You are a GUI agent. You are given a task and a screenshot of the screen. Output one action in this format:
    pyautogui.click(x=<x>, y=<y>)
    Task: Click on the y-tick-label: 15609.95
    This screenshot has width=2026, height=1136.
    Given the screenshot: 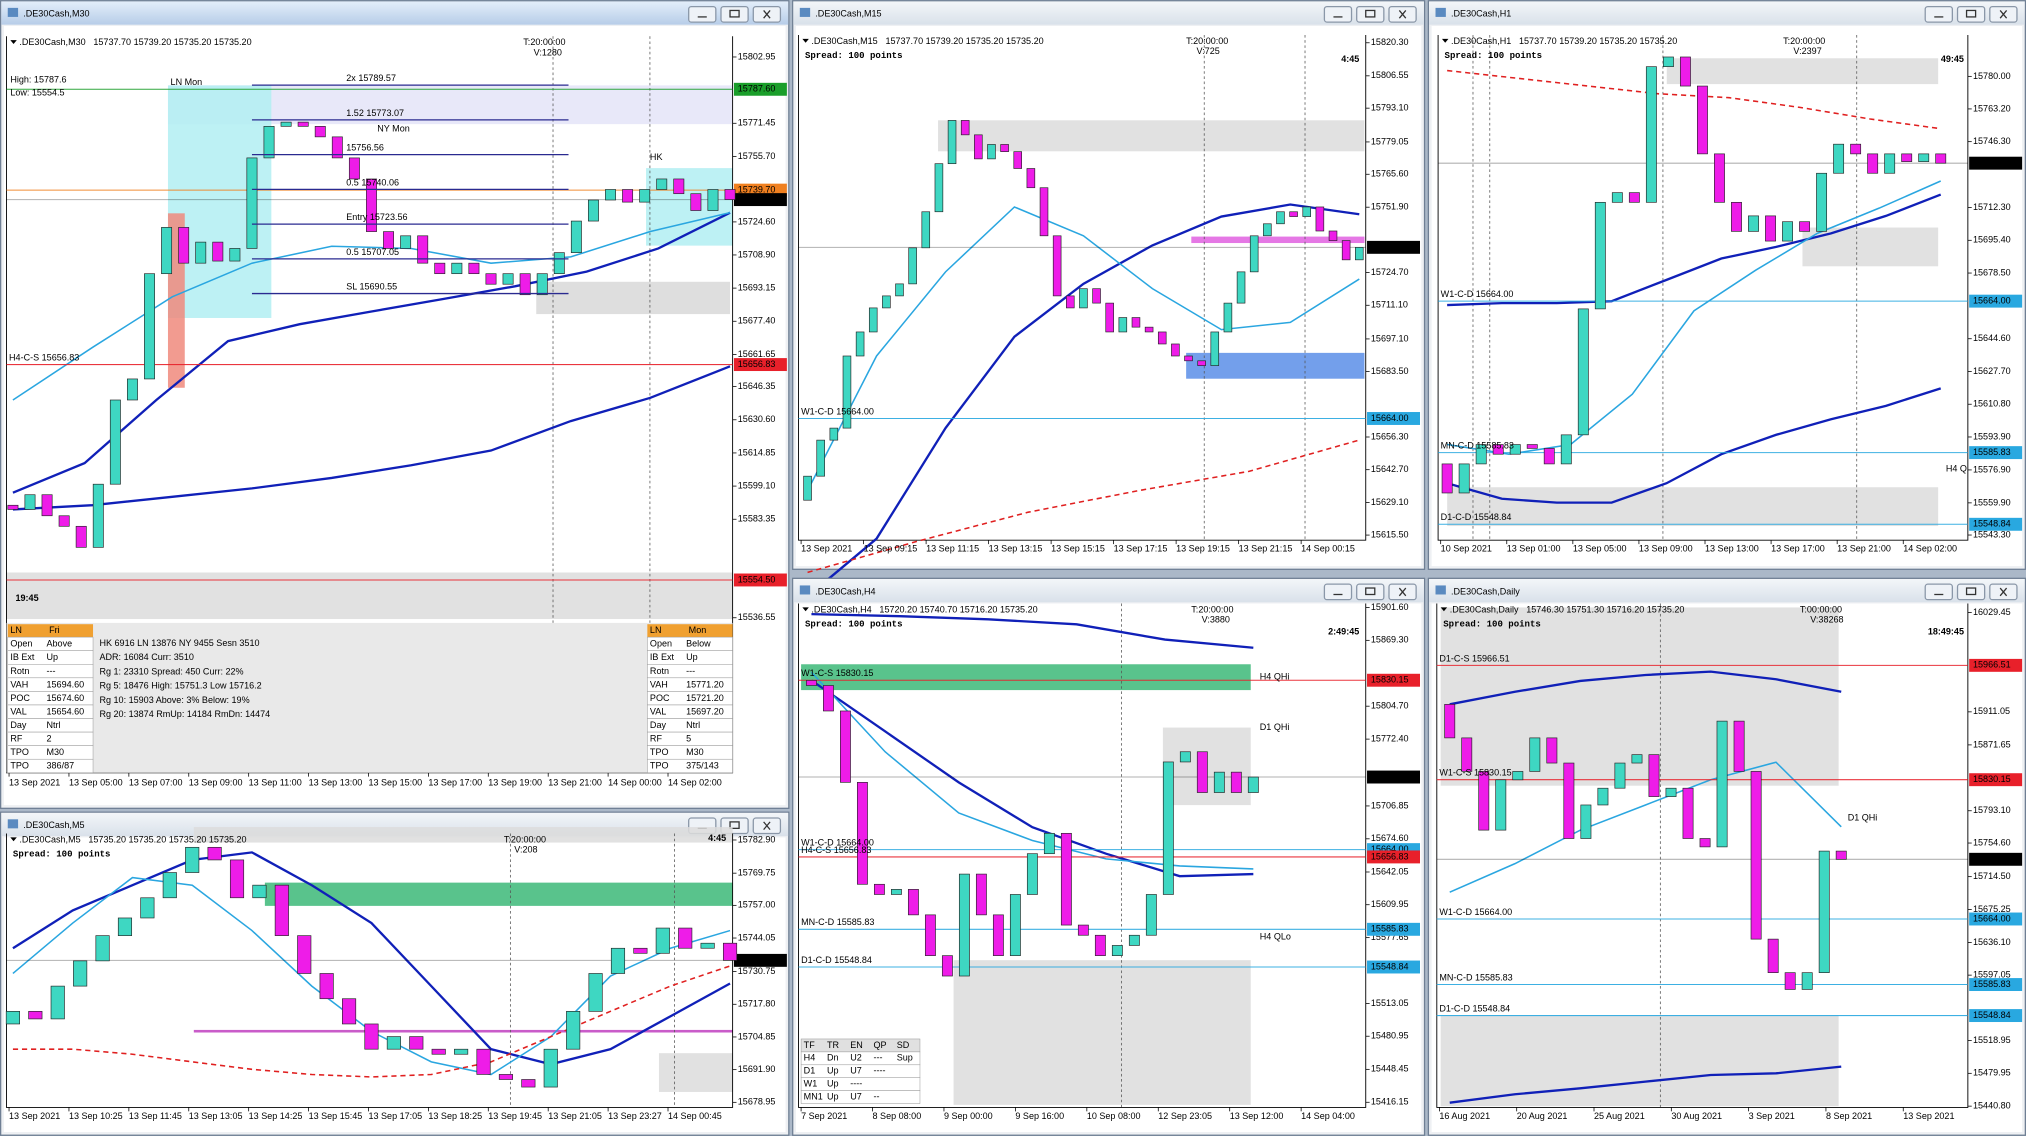 What is the action you would take?
    pyautogui.click(x=1390, y=904)
    